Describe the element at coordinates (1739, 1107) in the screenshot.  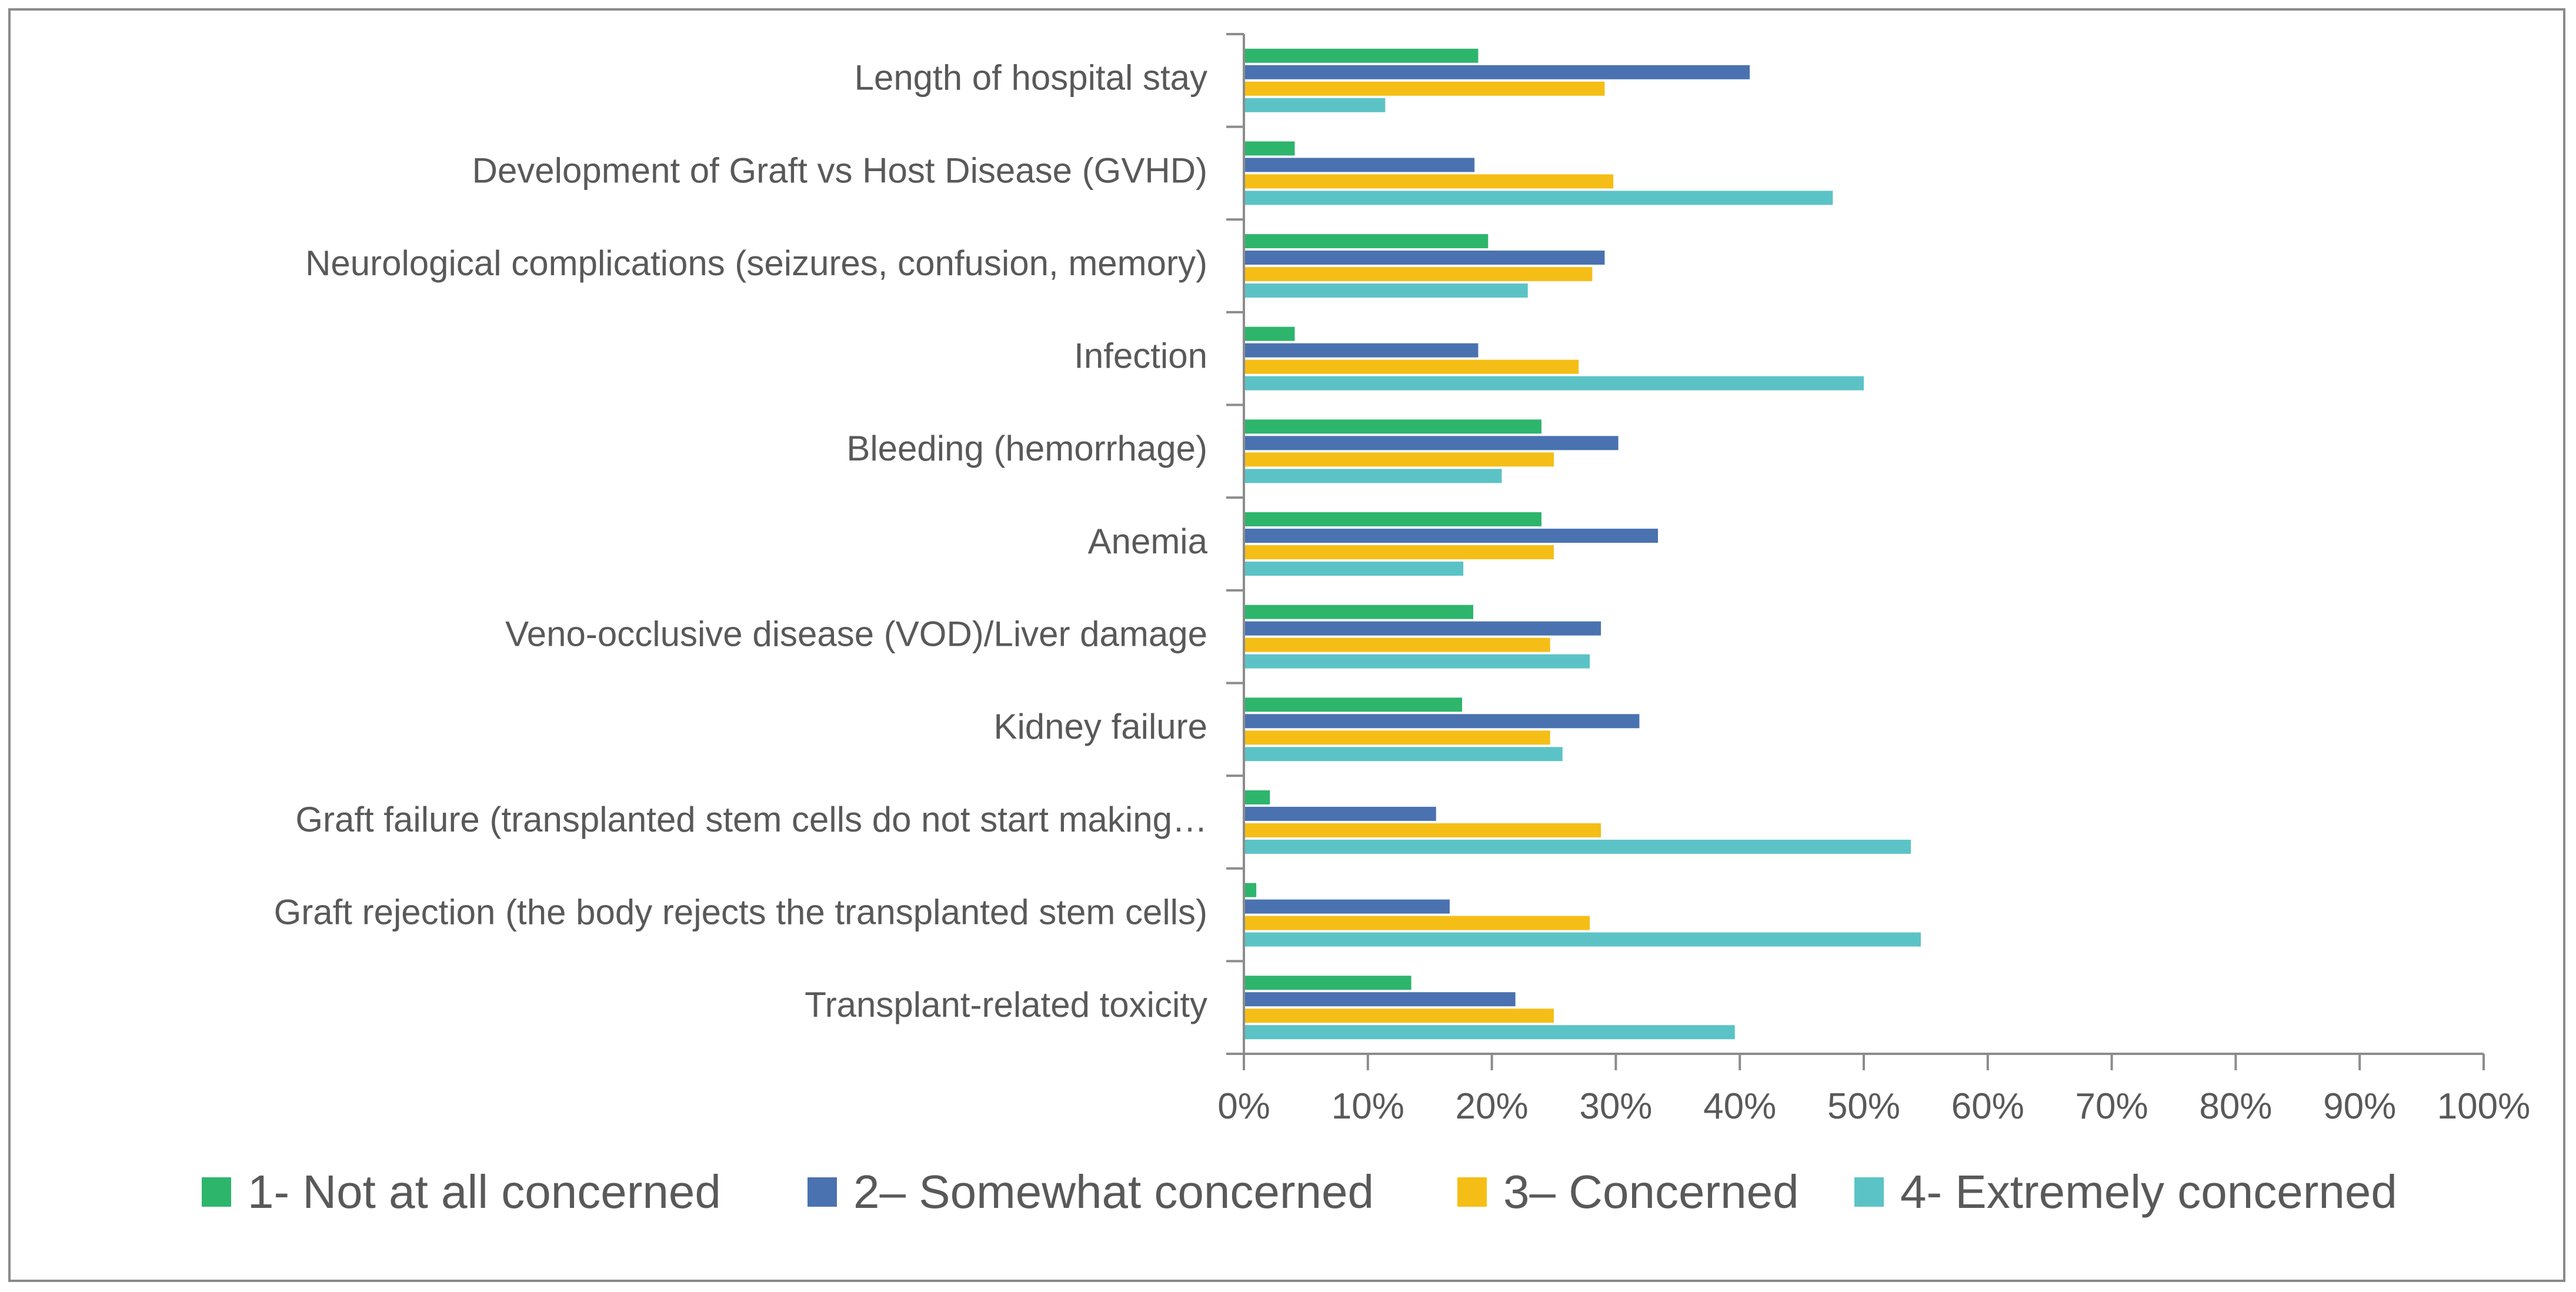
I see `x-tick-label: 40%` at that location.